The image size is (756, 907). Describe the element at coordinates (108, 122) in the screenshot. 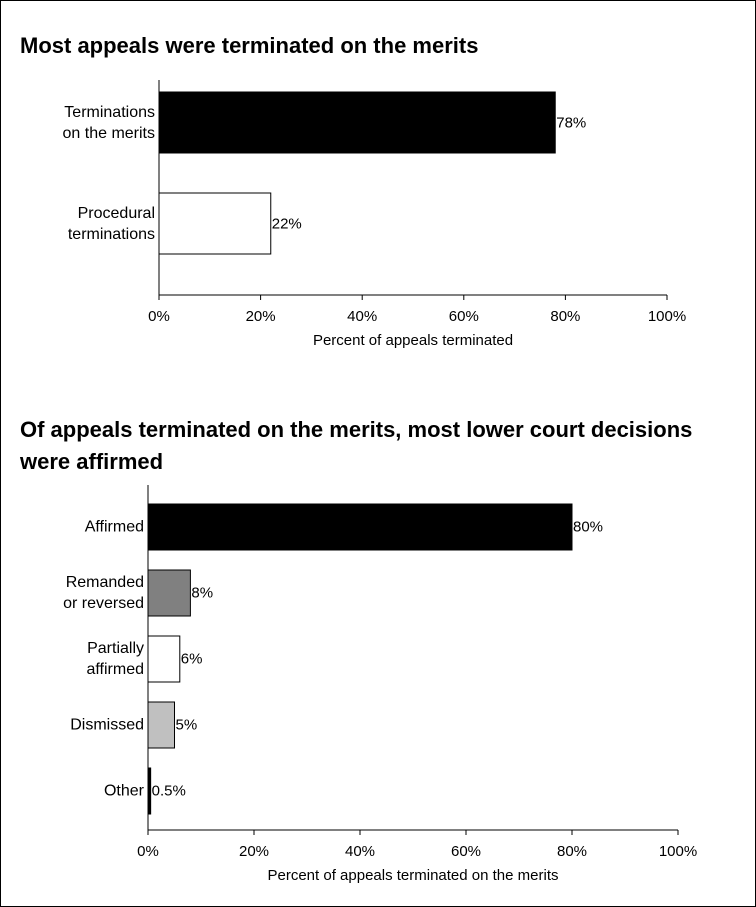

I see `category-label: Terminations on the merits` at that location.